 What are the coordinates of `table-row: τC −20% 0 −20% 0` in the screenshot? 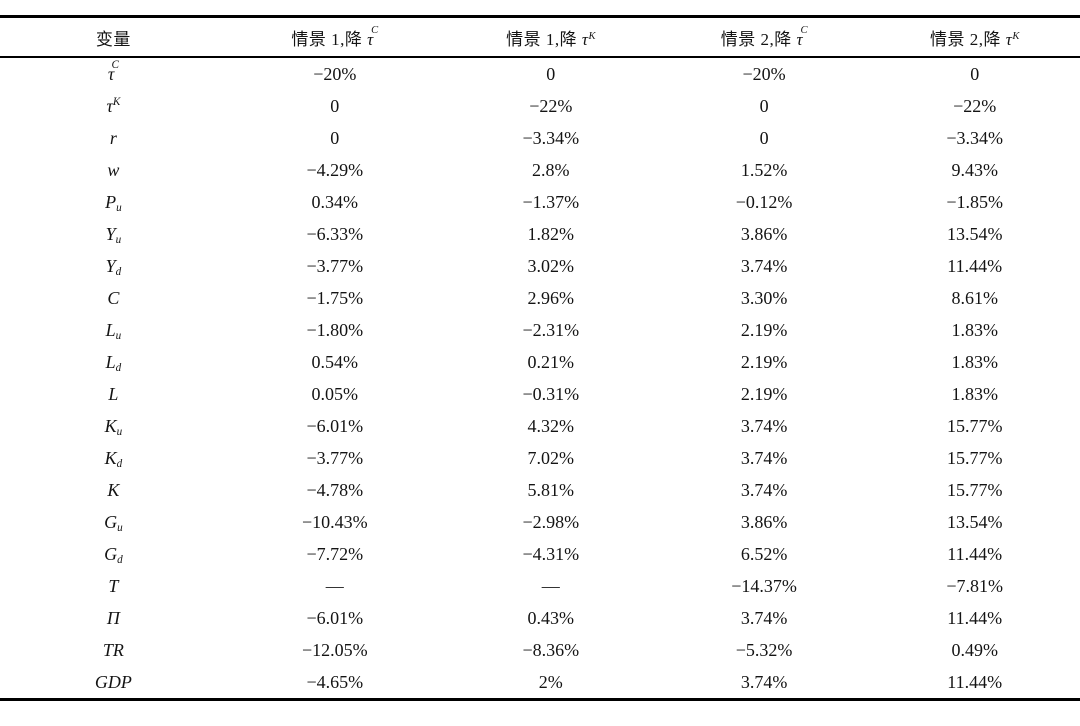 It's located at (540, 73).